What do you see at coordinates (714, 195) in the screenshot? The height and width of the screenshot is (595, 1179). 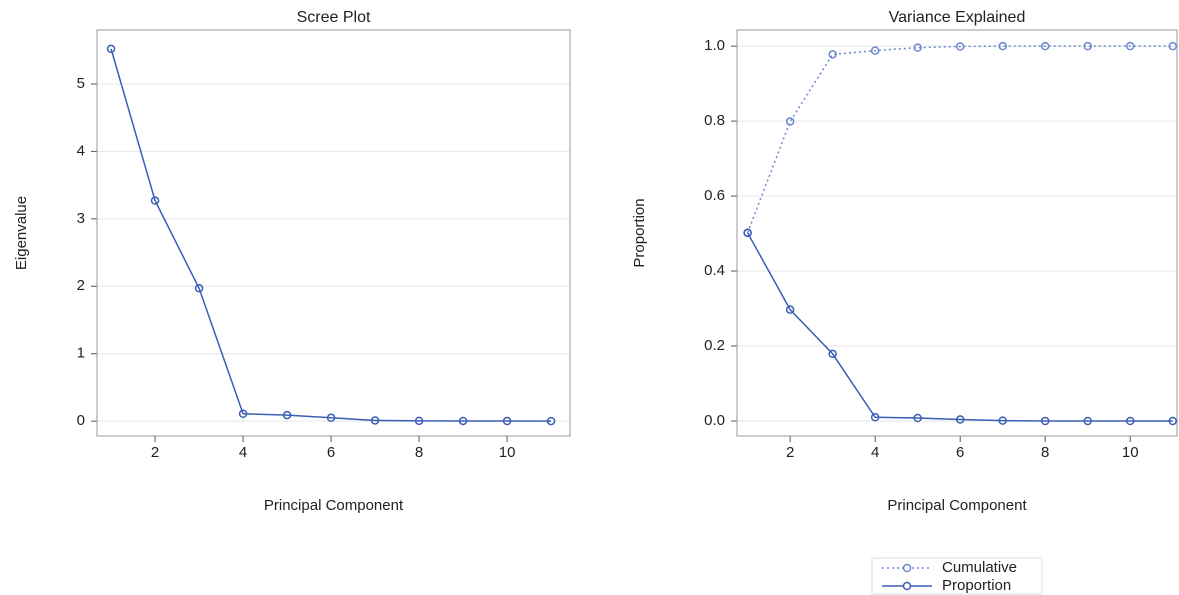 I see `y-tick-label: 0.6` at bounding box center [714, 195].